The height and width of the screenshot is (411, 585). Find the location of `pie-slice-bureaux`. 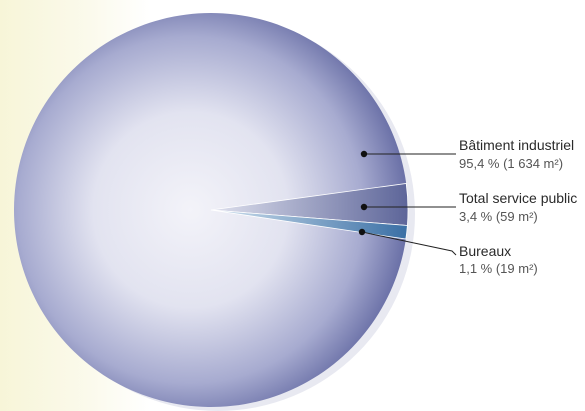

pie-slice-bureaux is located at coordinates (309, 224).